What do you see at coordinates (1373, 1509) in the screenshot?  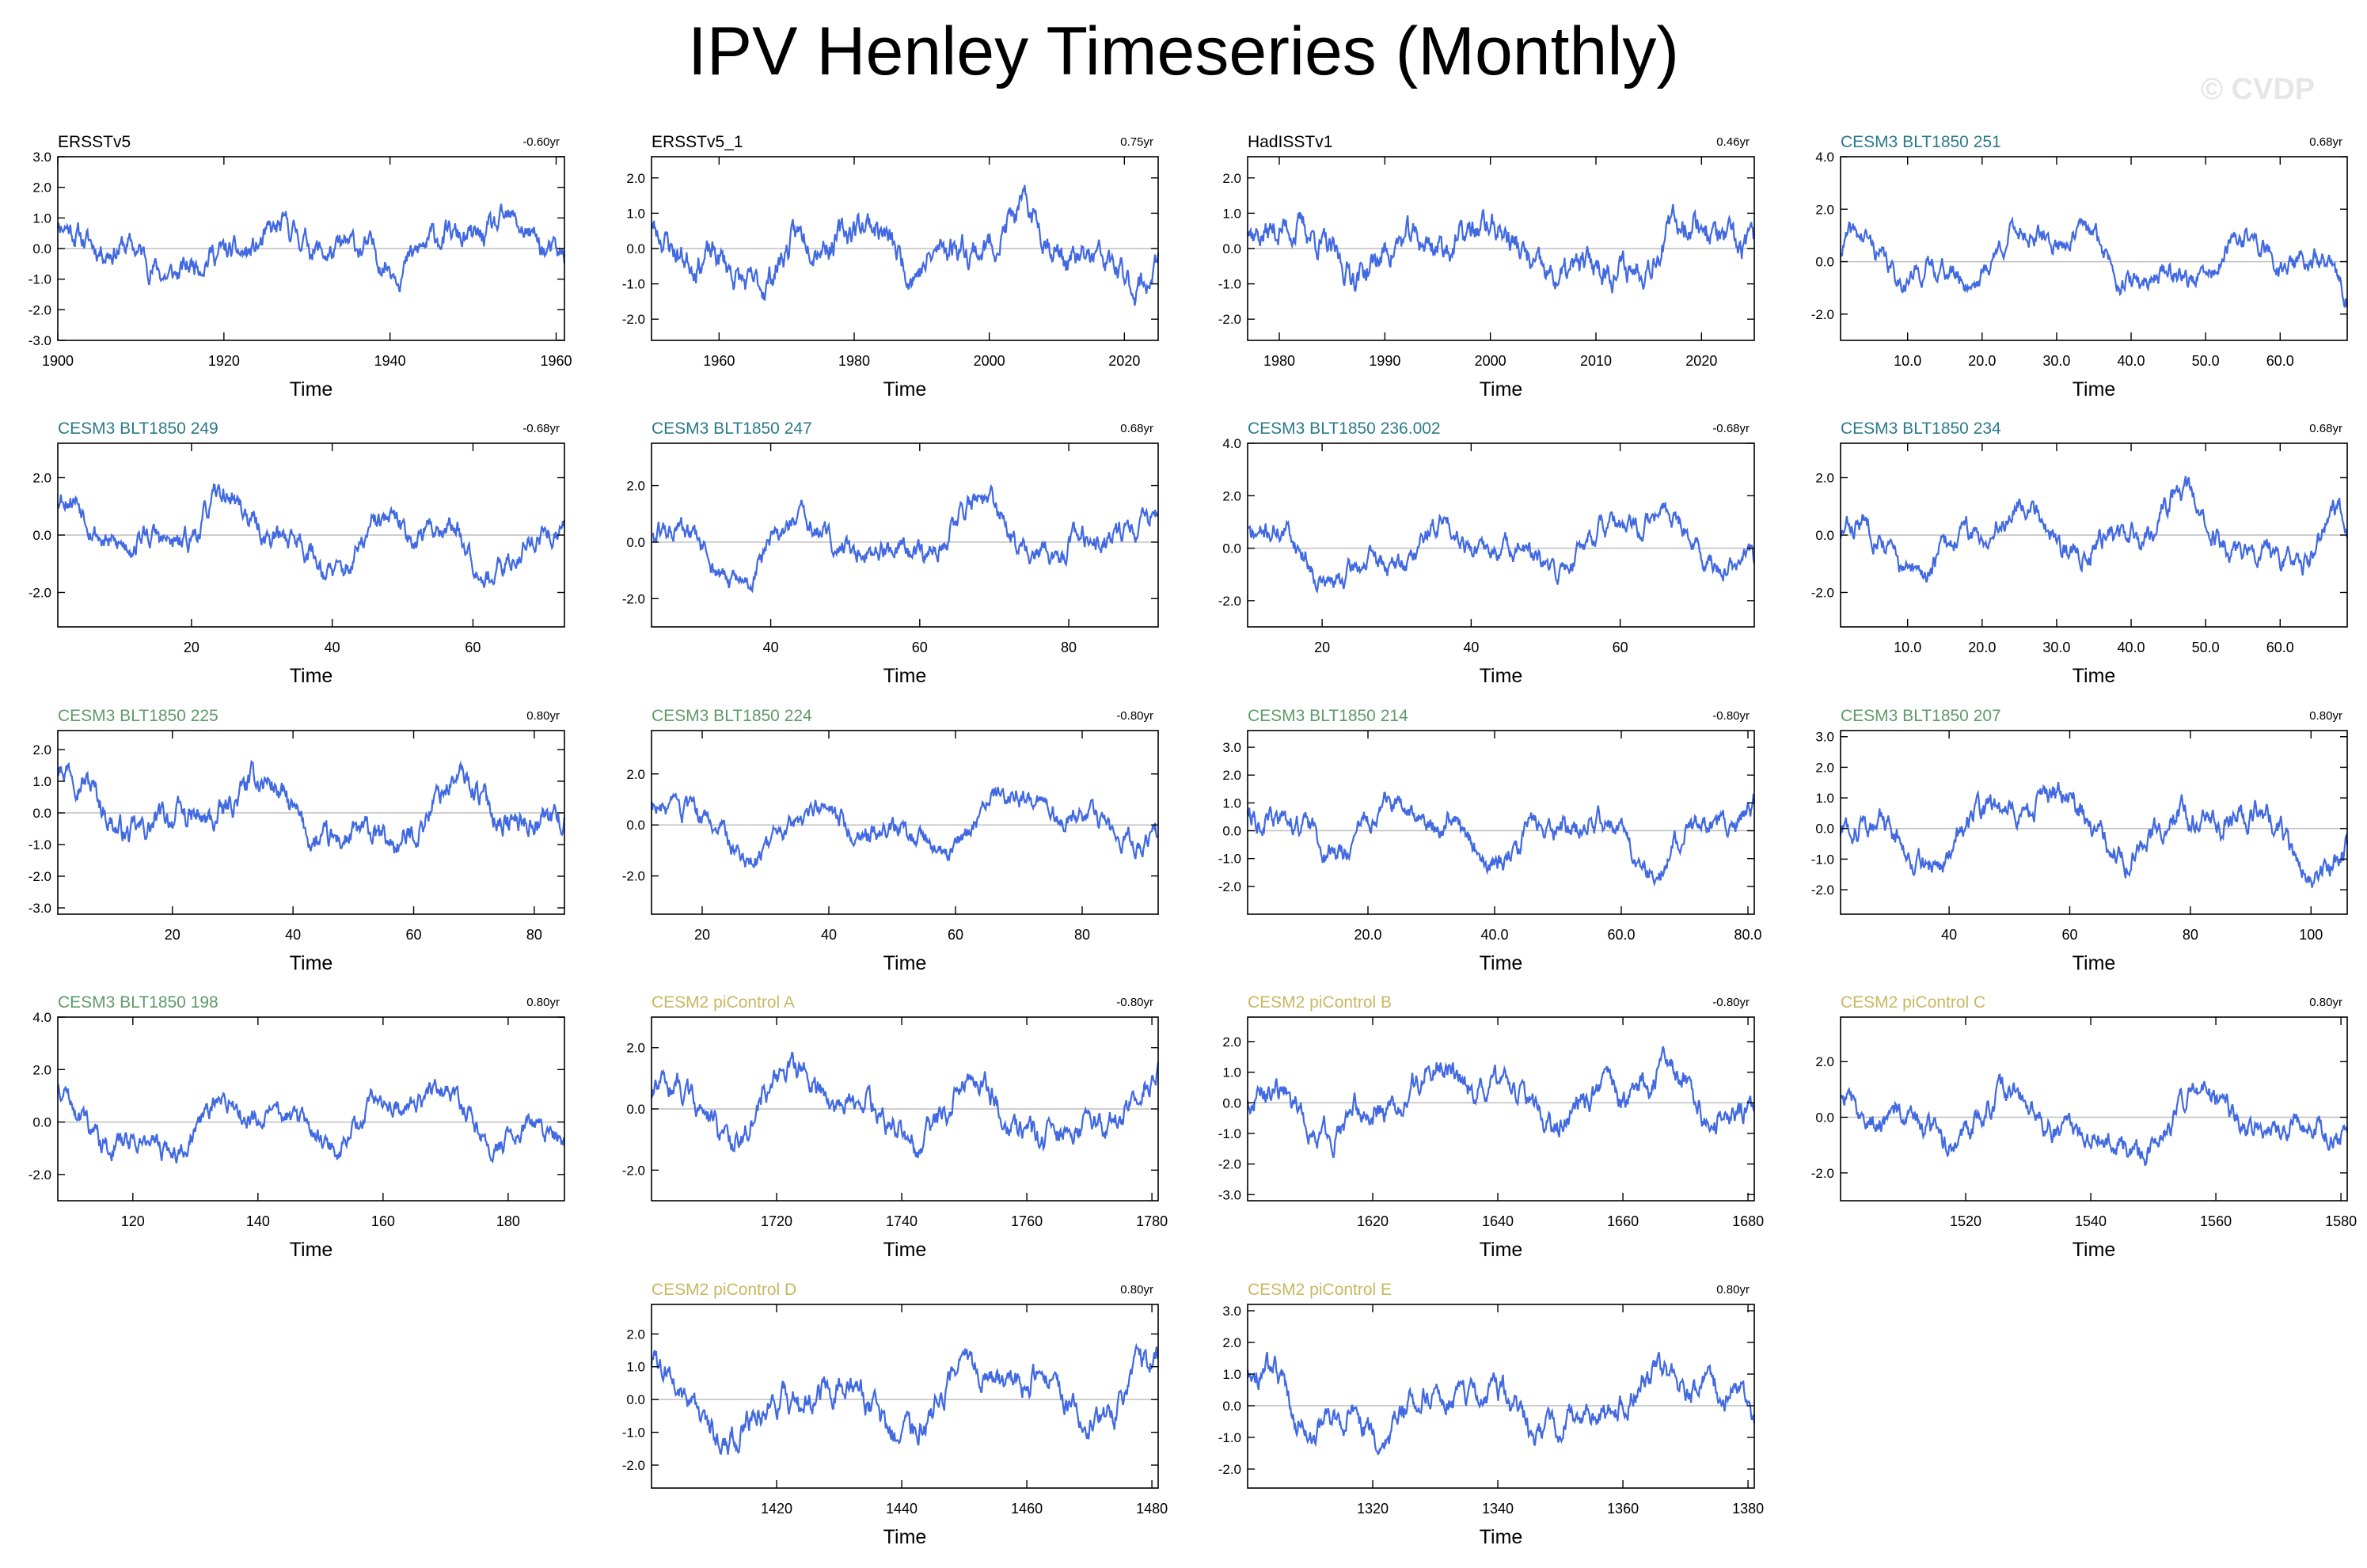 I see `x-tick-label: 1320` at bounding box center [1373, 1509].